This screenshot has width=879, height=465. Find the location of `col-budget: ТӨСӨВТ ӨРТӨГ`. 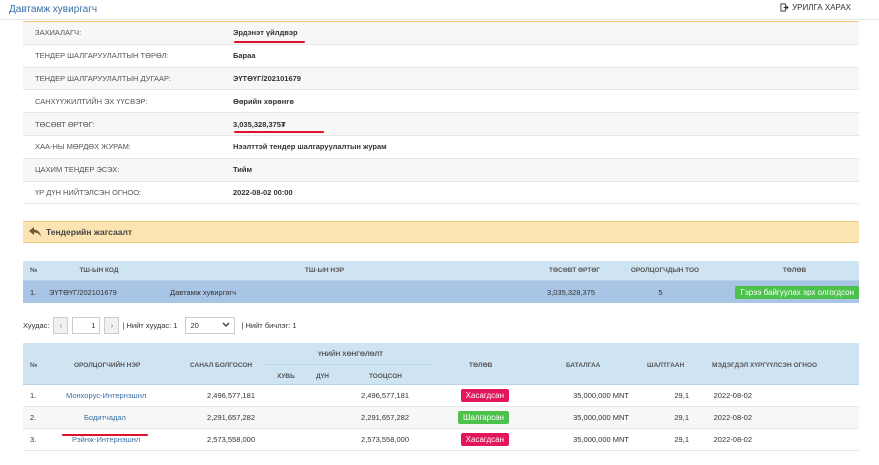

col-budget: ТӨСӨВТ ӨРТӨГ is located at coordinates (574, 270).